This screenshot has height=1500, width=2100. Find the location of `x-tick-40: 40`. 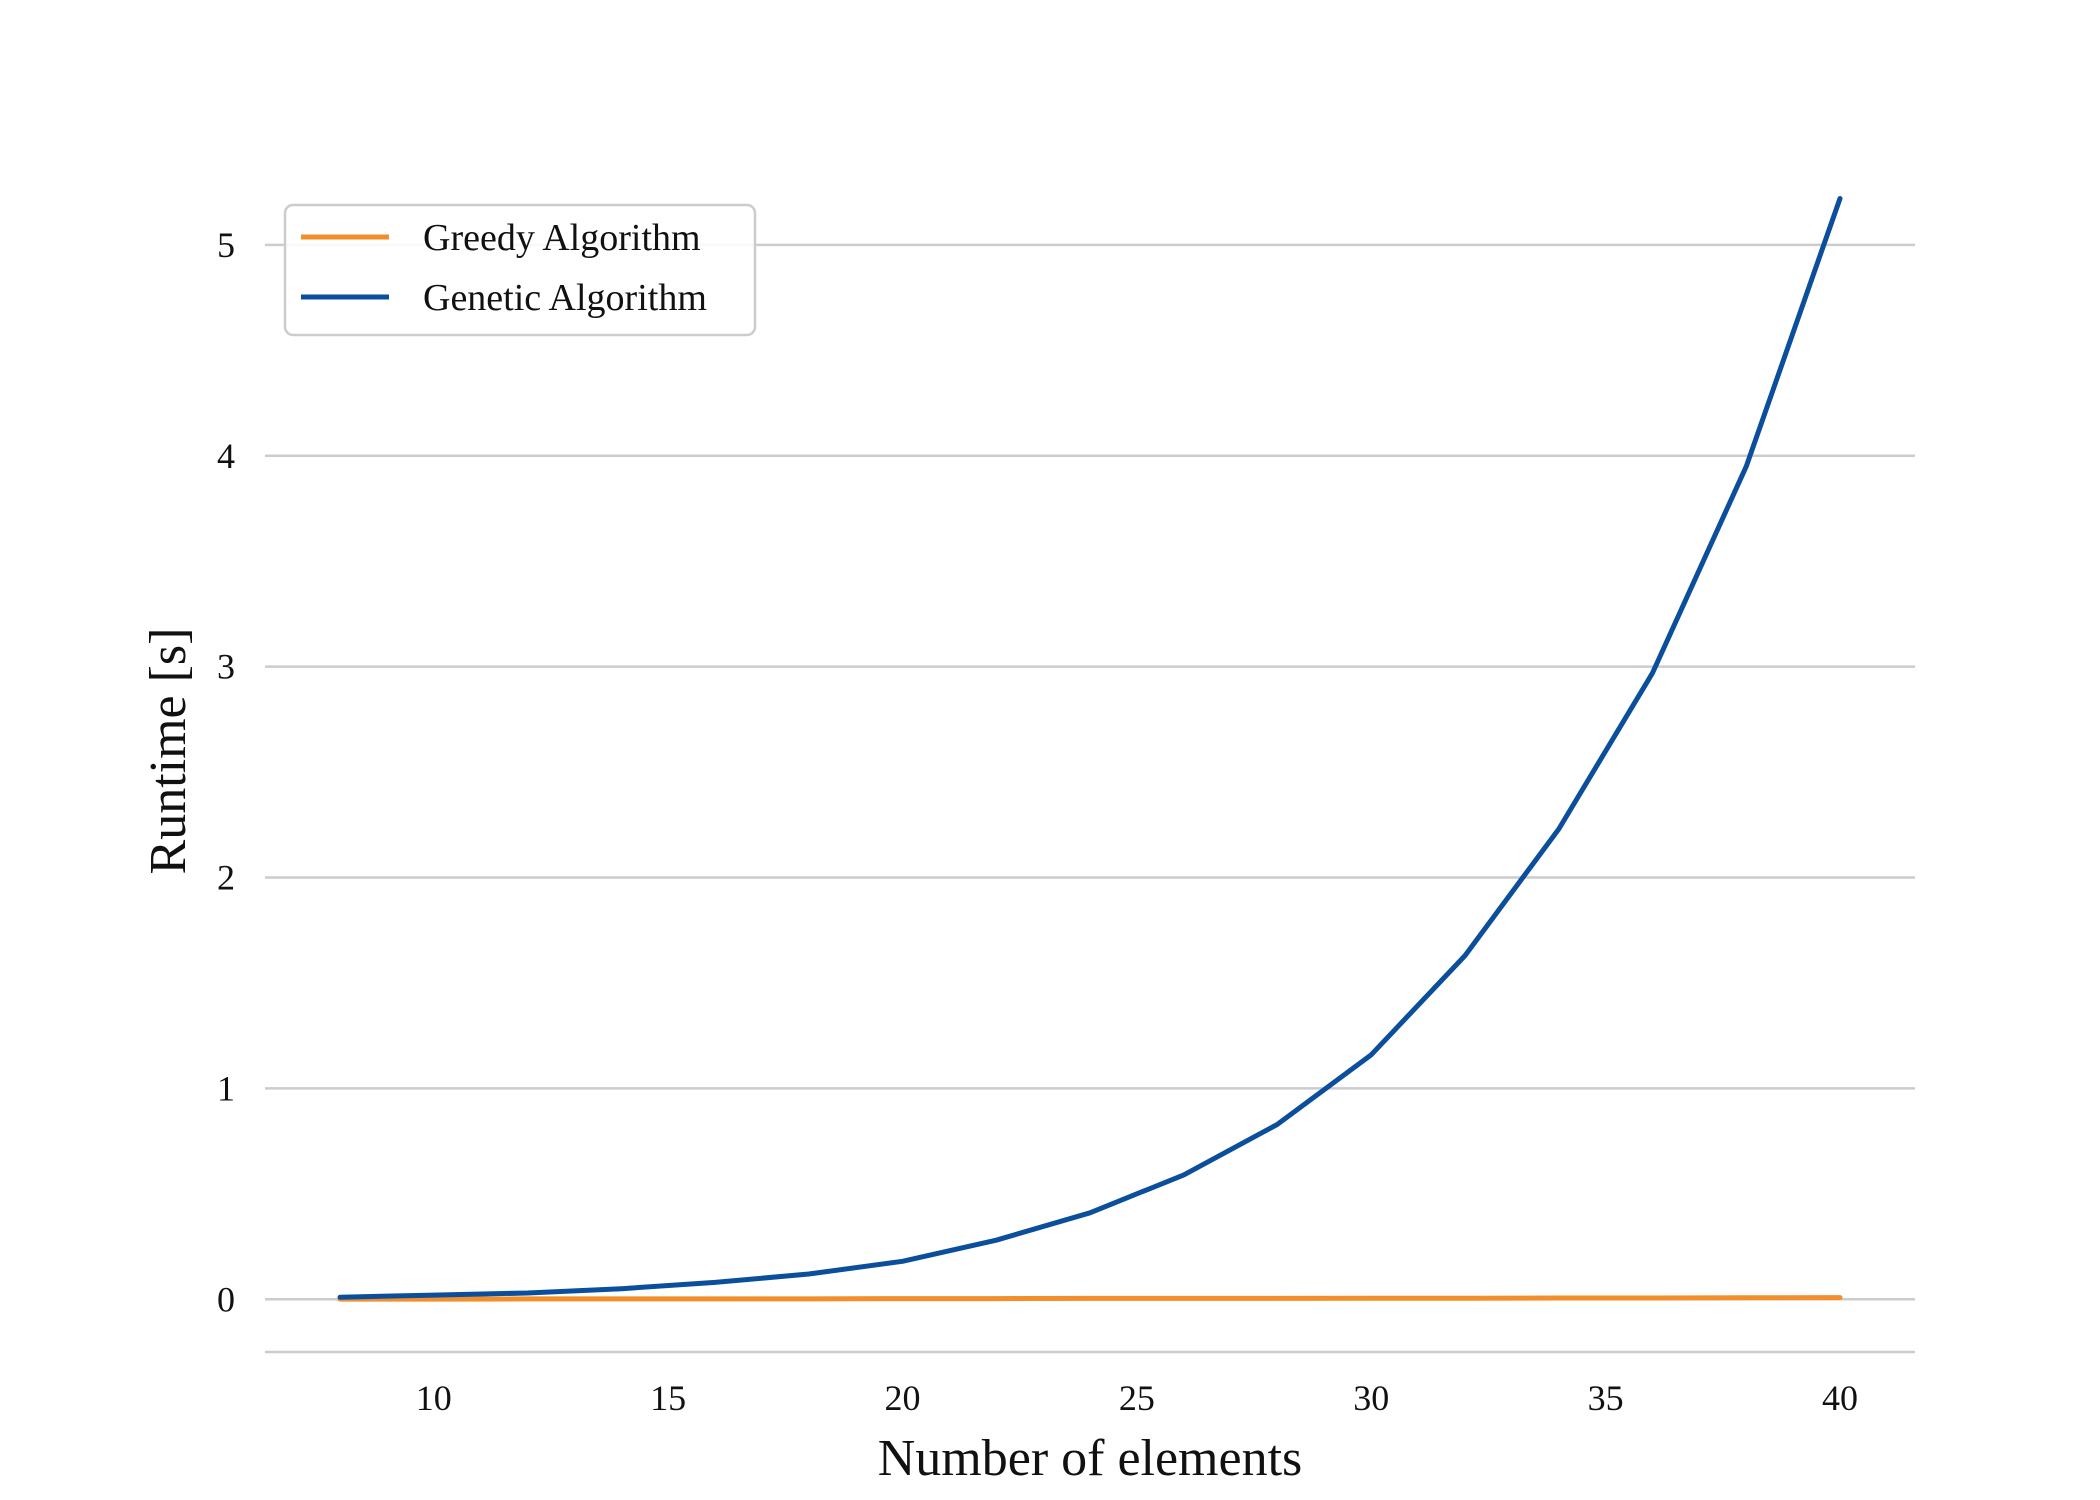

x-tick-40: 40 is located at coordinates (1840, 1398).